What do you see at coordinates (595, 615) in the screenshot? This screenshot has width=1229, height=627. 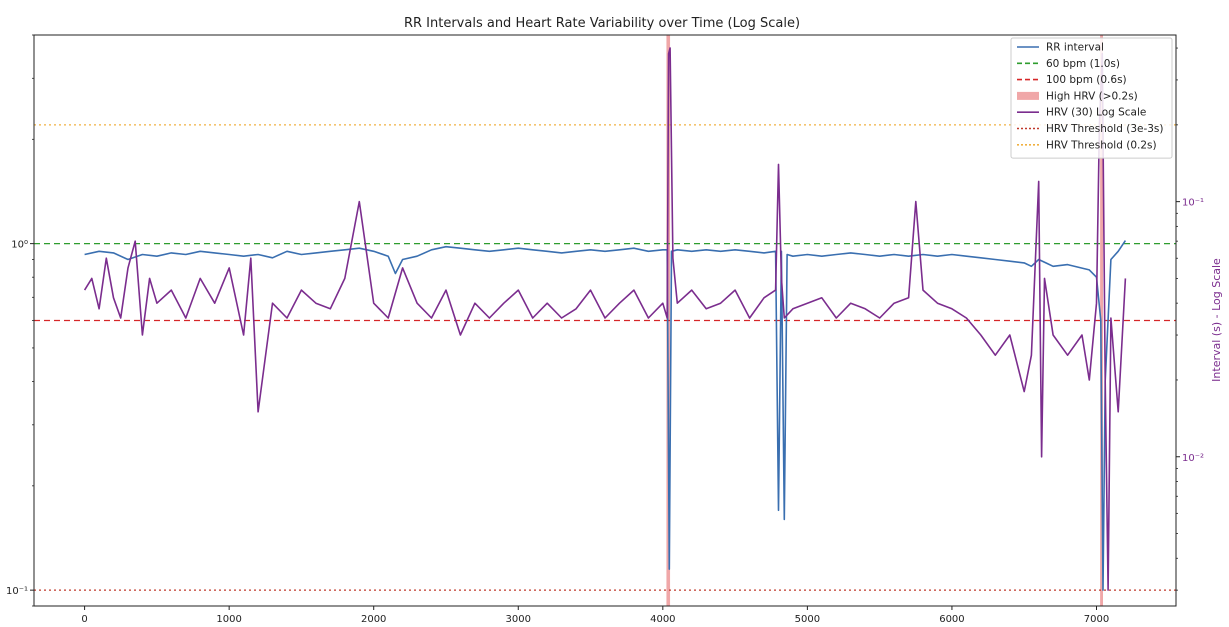 I see `x-axis: 0 1000 2000 3000 4000 5000 6000 7000` at bounding box center [595, 615].